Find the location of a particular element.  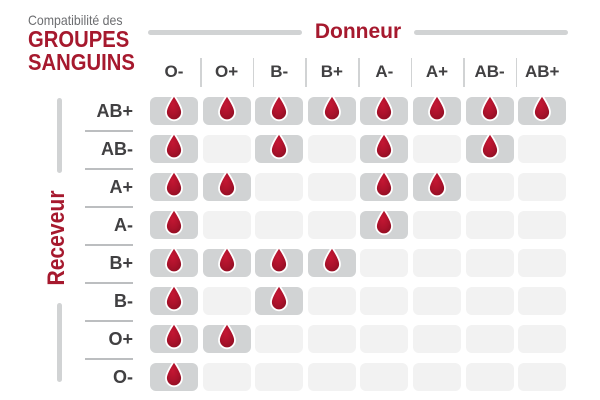

cell-A+-A+ is located at coordinates (437, 185).